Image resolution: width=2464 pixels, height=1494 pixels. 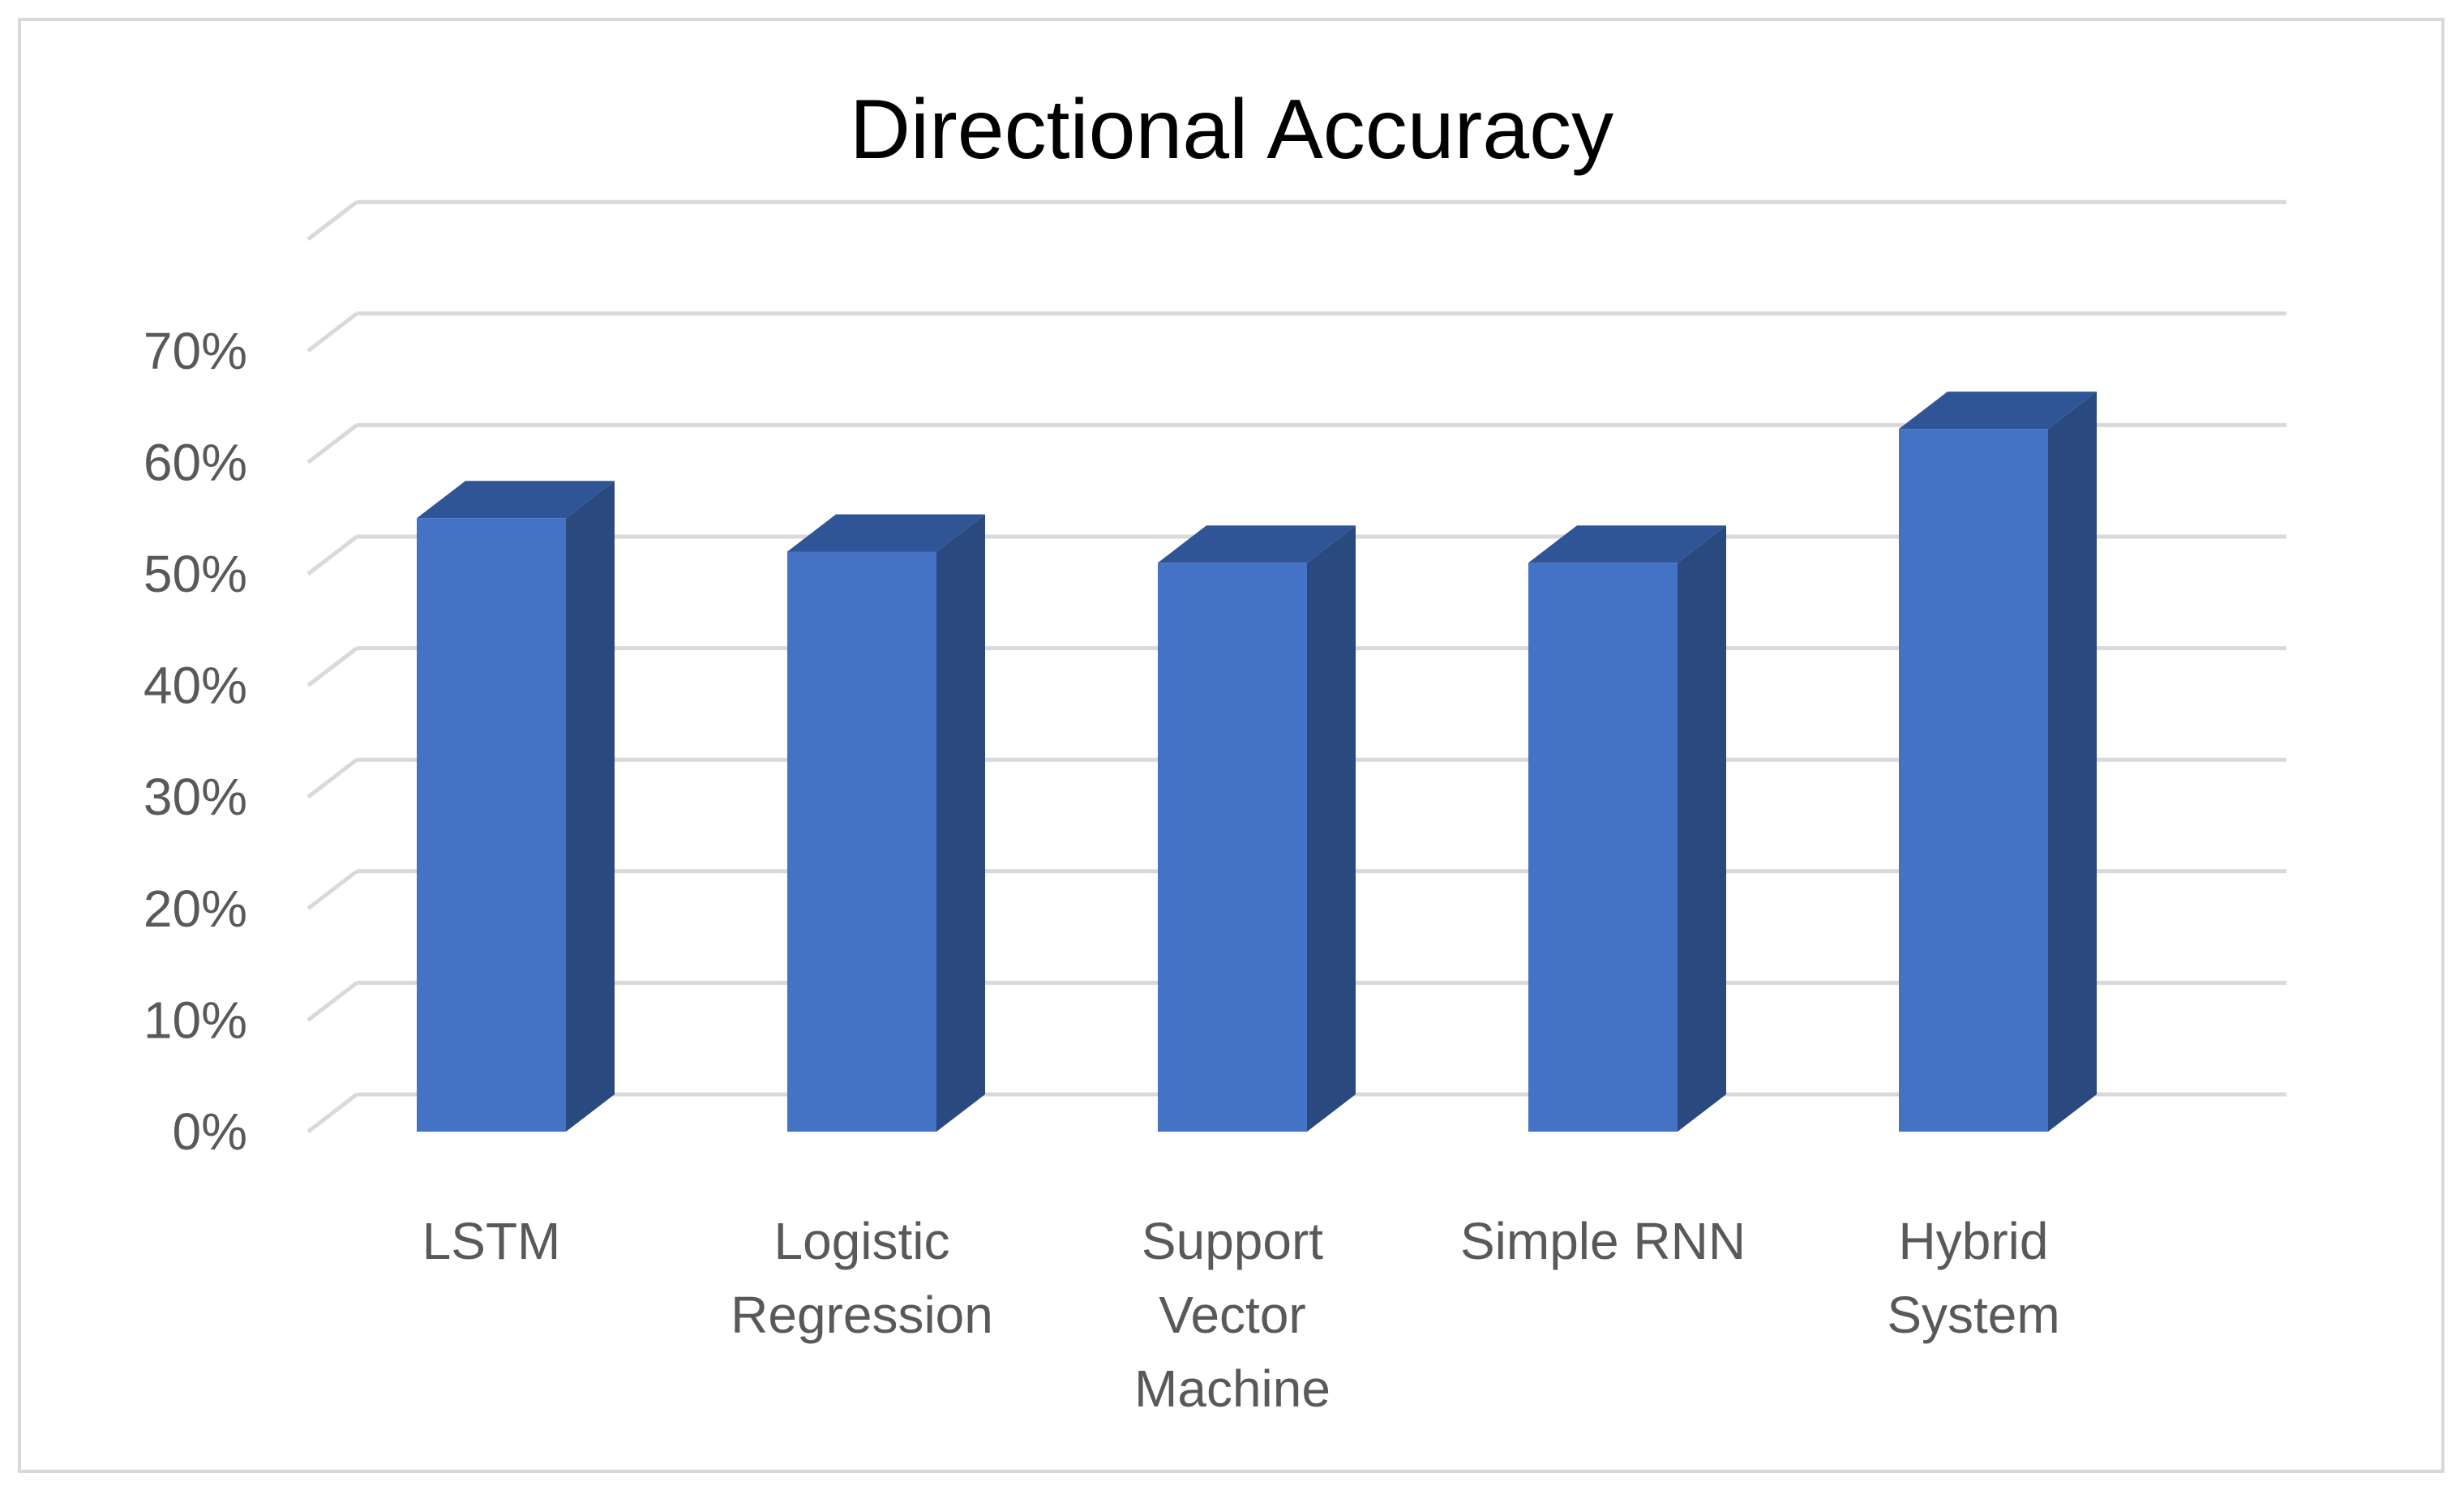 What do you see at coordinates (1231, 130) in the screenshot?
I see `chart-title: Directional Accuracy` at bounding box center [1231, 130].